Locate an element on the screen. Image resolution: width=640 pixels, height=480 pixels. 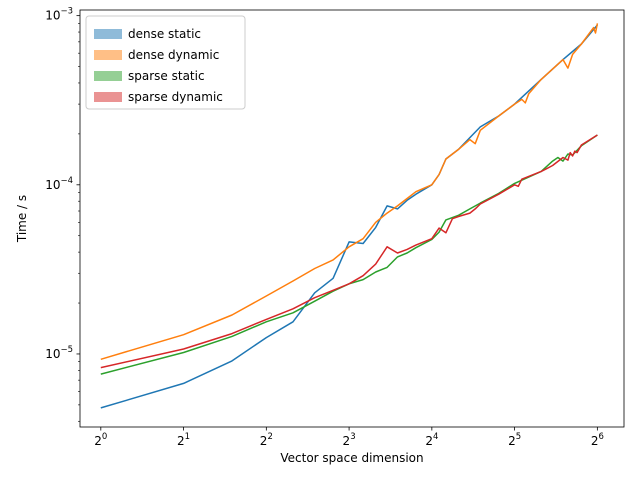
legend-label: dense dynamic is located at coordinates (173, 55).